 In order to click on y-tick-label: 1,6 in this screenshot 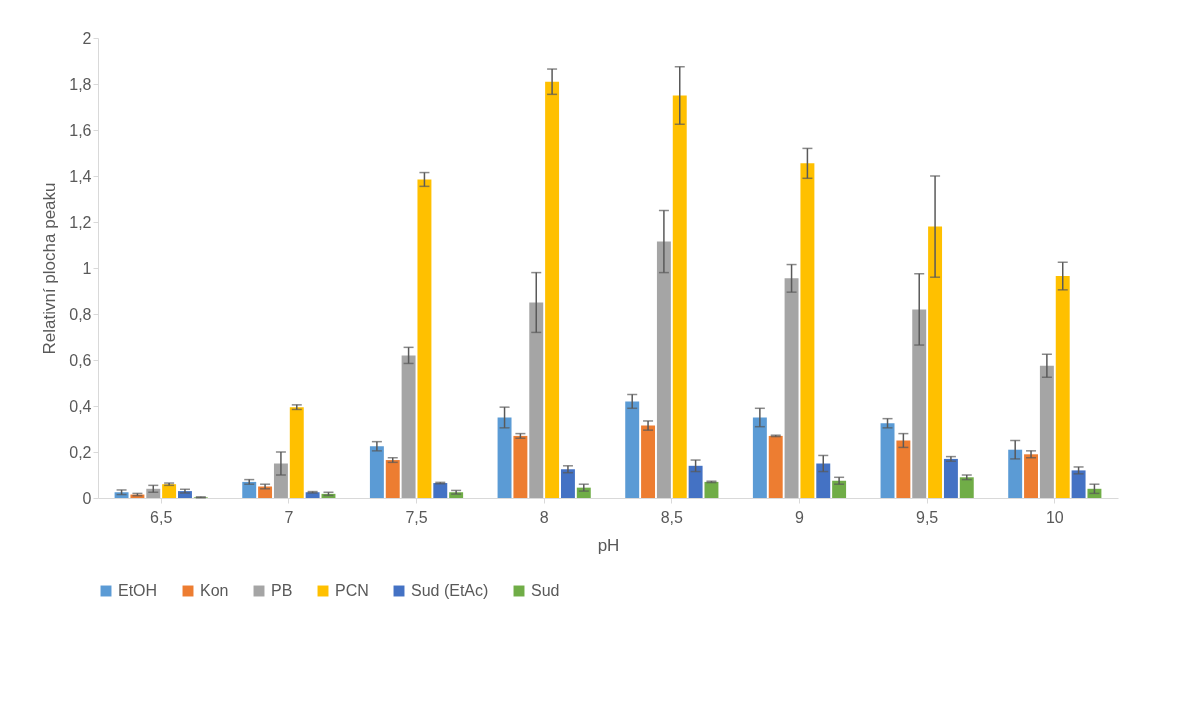, I will do `click(80, 130)`.